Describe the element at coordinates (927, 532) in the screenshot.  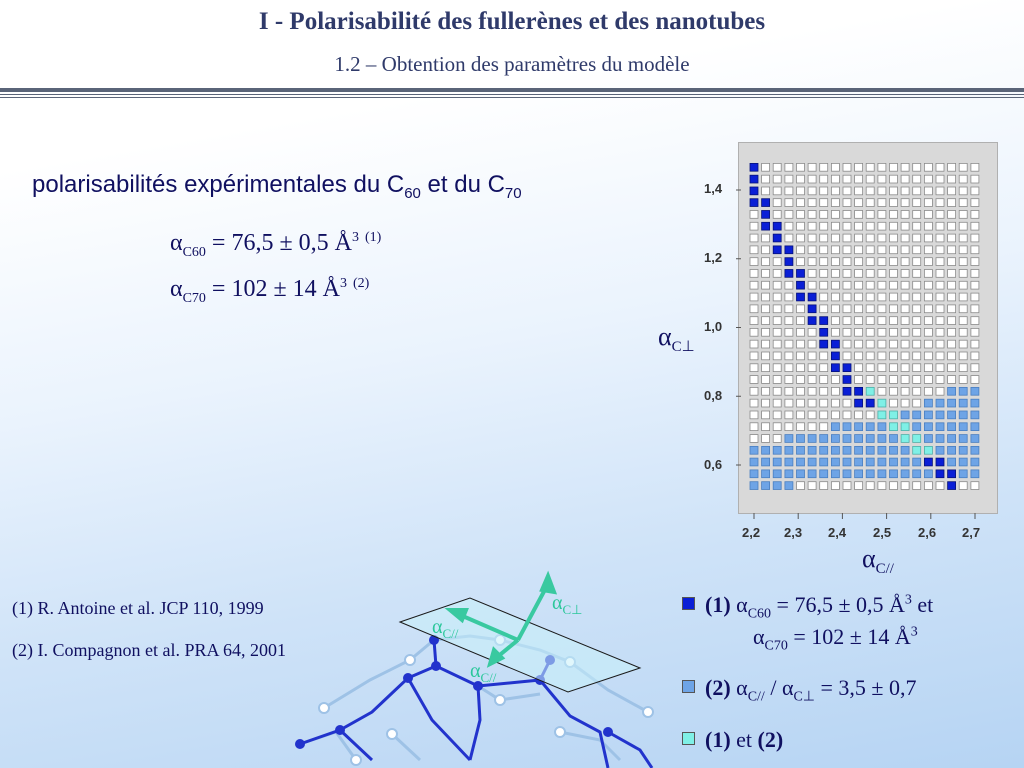
I see `x-tick-label: 2,6` at that location.